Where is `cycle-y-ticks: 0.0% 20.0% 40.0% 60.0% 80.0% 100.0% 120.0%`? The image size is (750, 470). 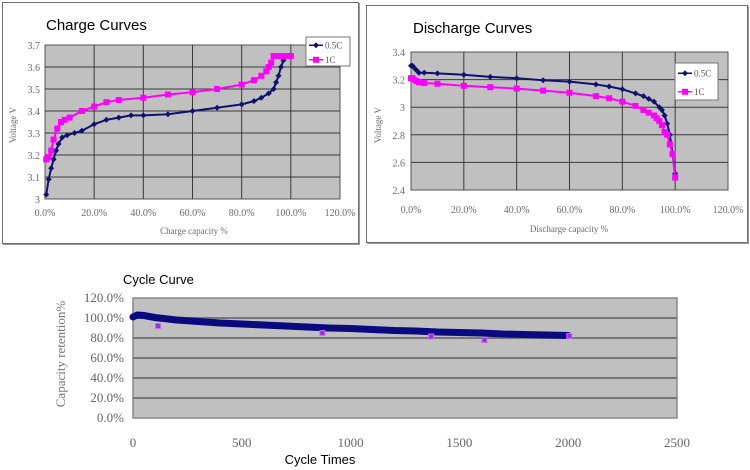
cycle-y-ticks: 0.0% 20.0% 40.0% 60.0% 80.0% 100.0% 120.0% is located at coordinates (104, 357).